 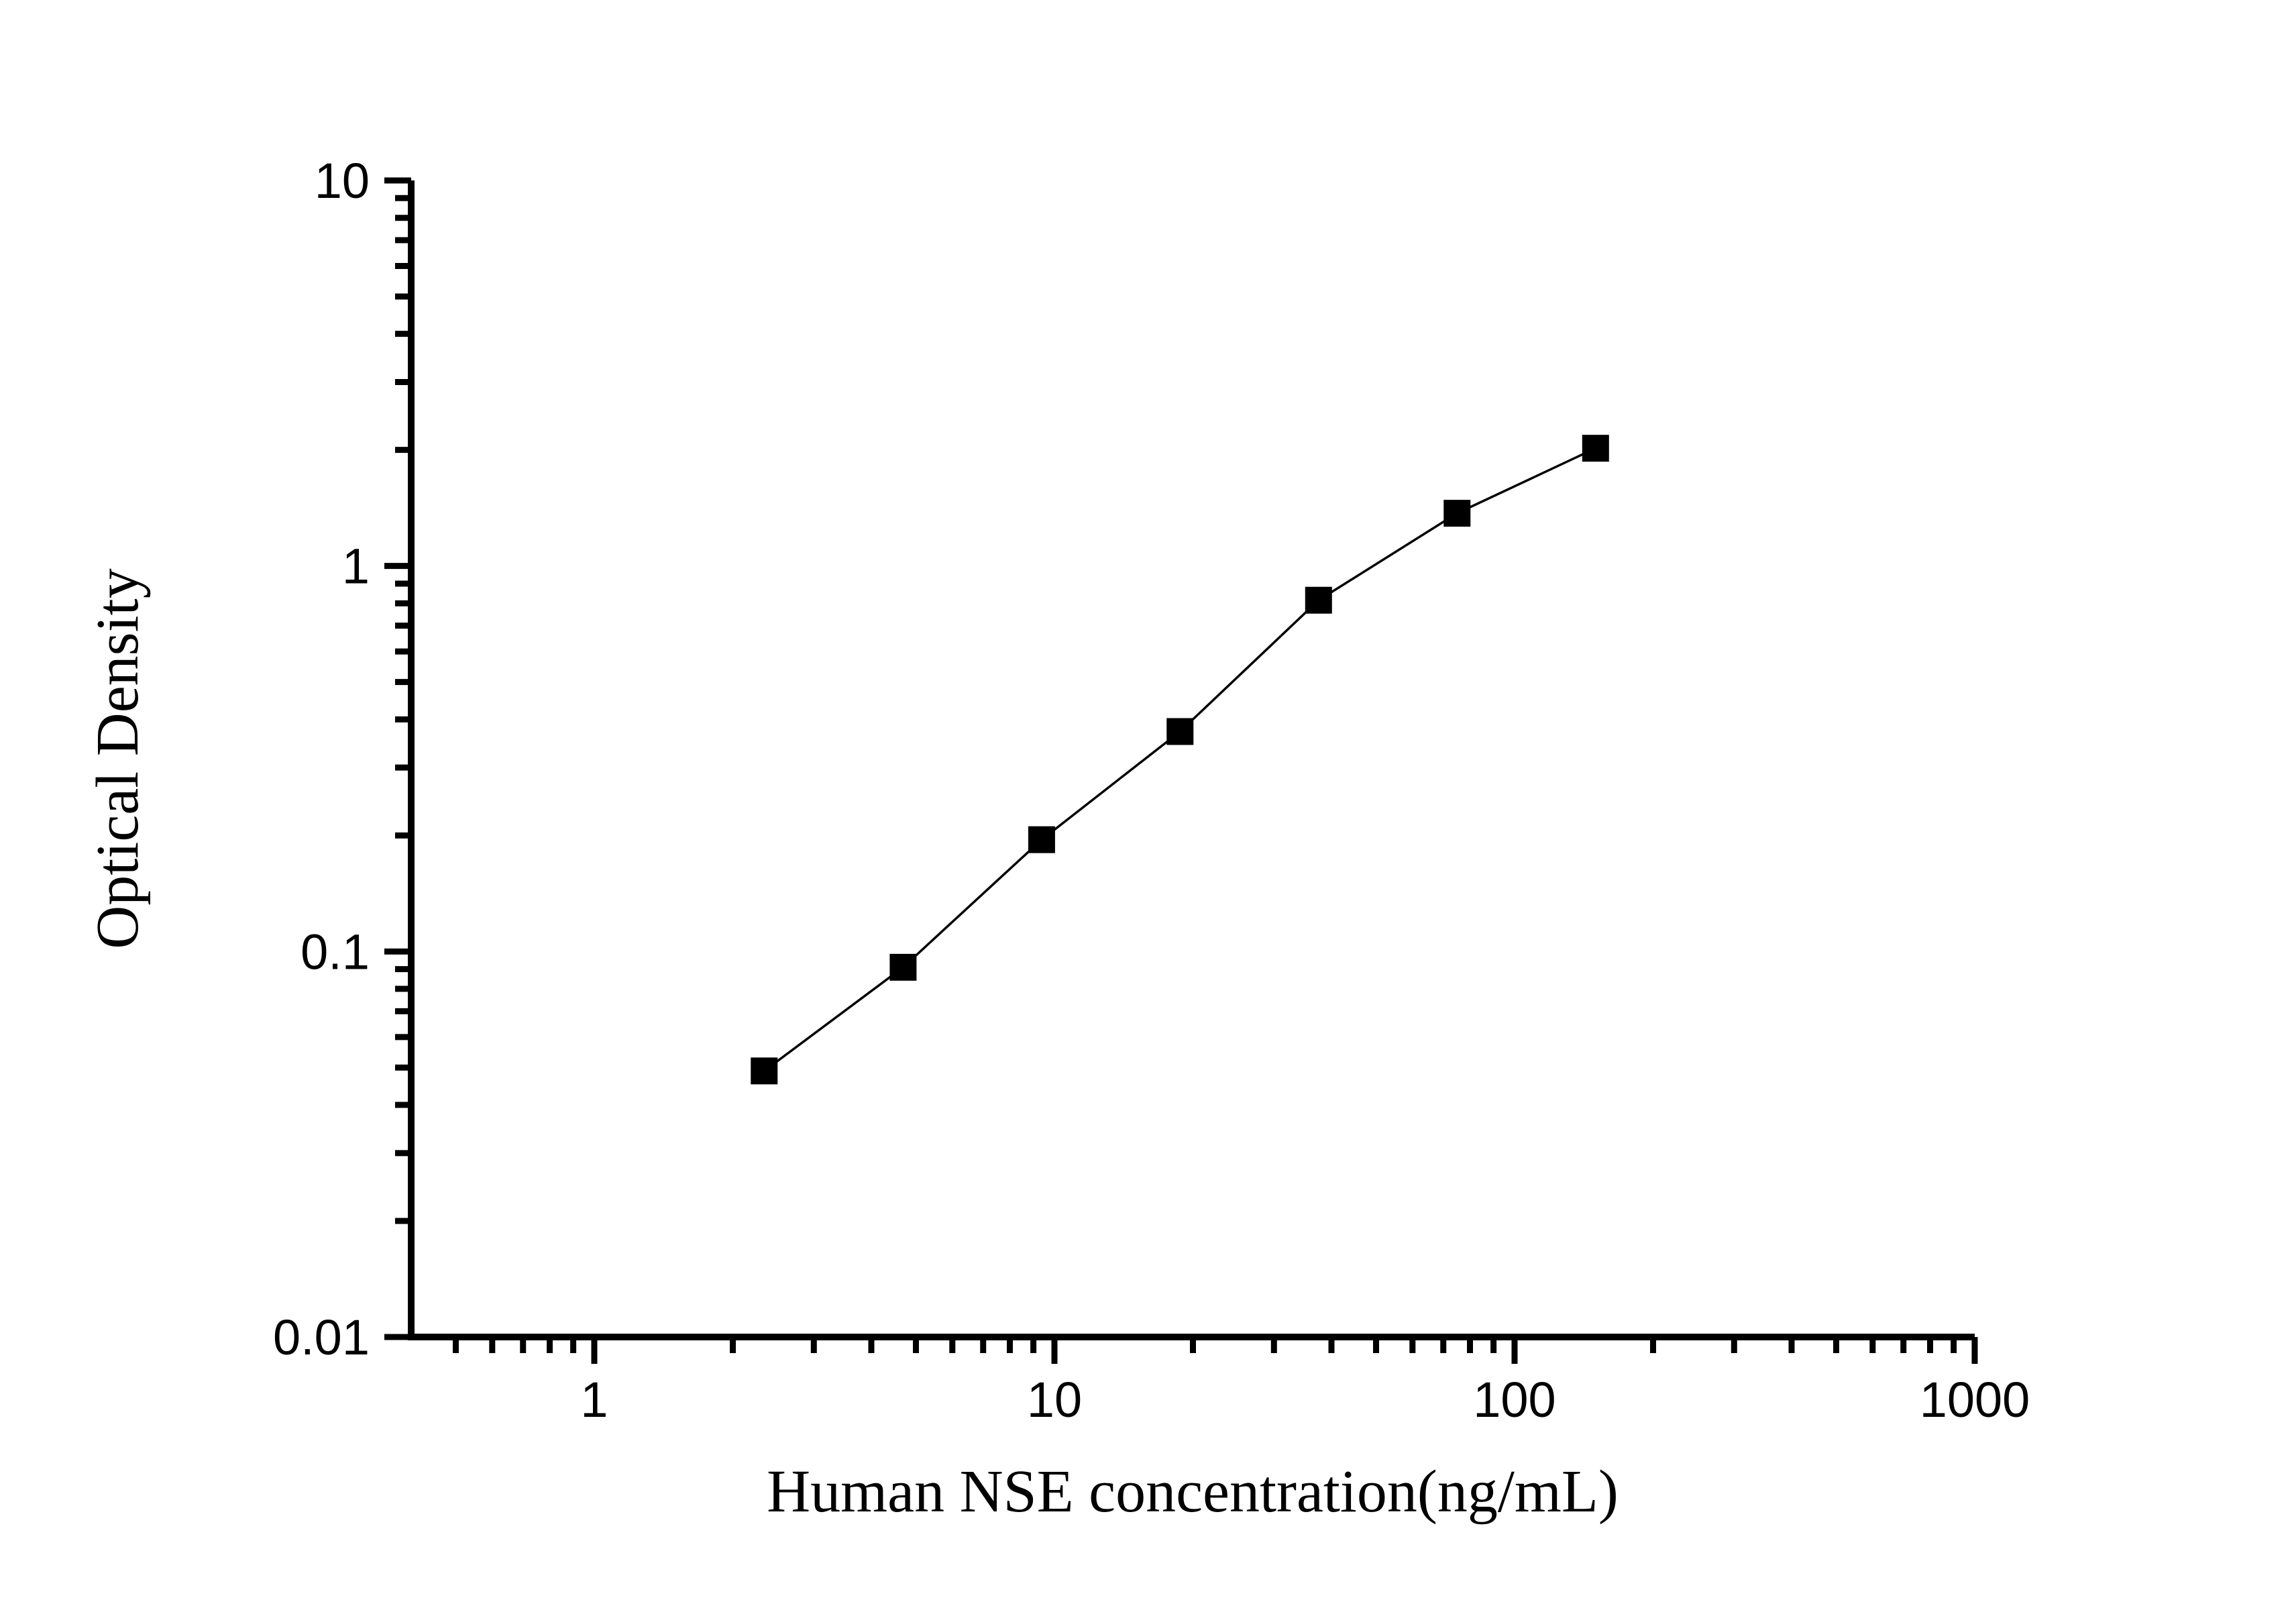 I want to click on x-axis-title: Human NSE concentration(ng/mL), so click(x=1193, y=1491).